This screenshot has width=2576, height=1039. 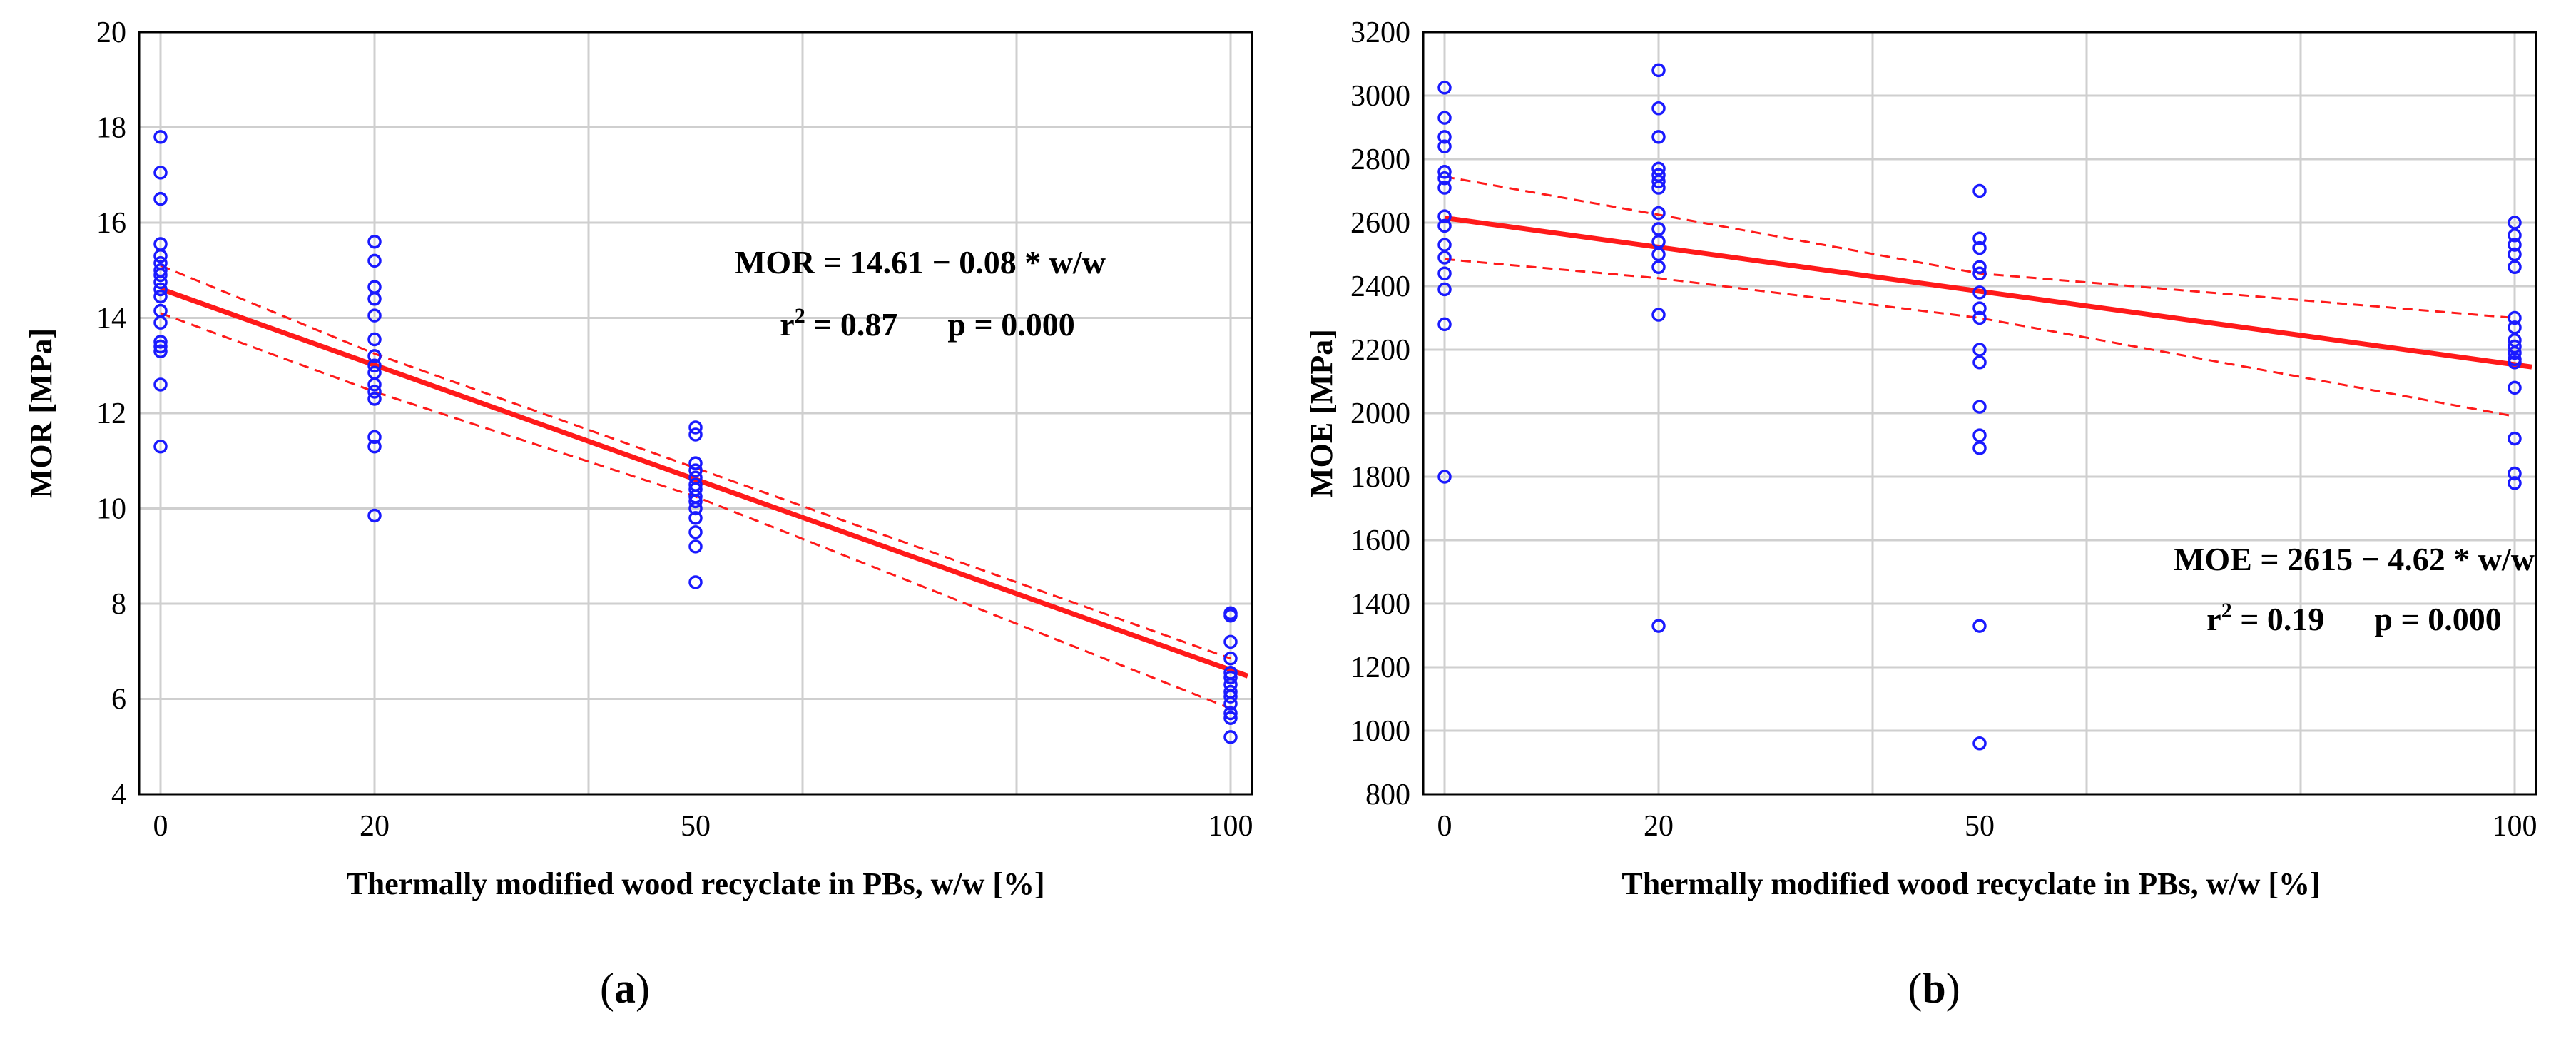 I want to click on panel-label: (b), so click(x=1934, y=989).